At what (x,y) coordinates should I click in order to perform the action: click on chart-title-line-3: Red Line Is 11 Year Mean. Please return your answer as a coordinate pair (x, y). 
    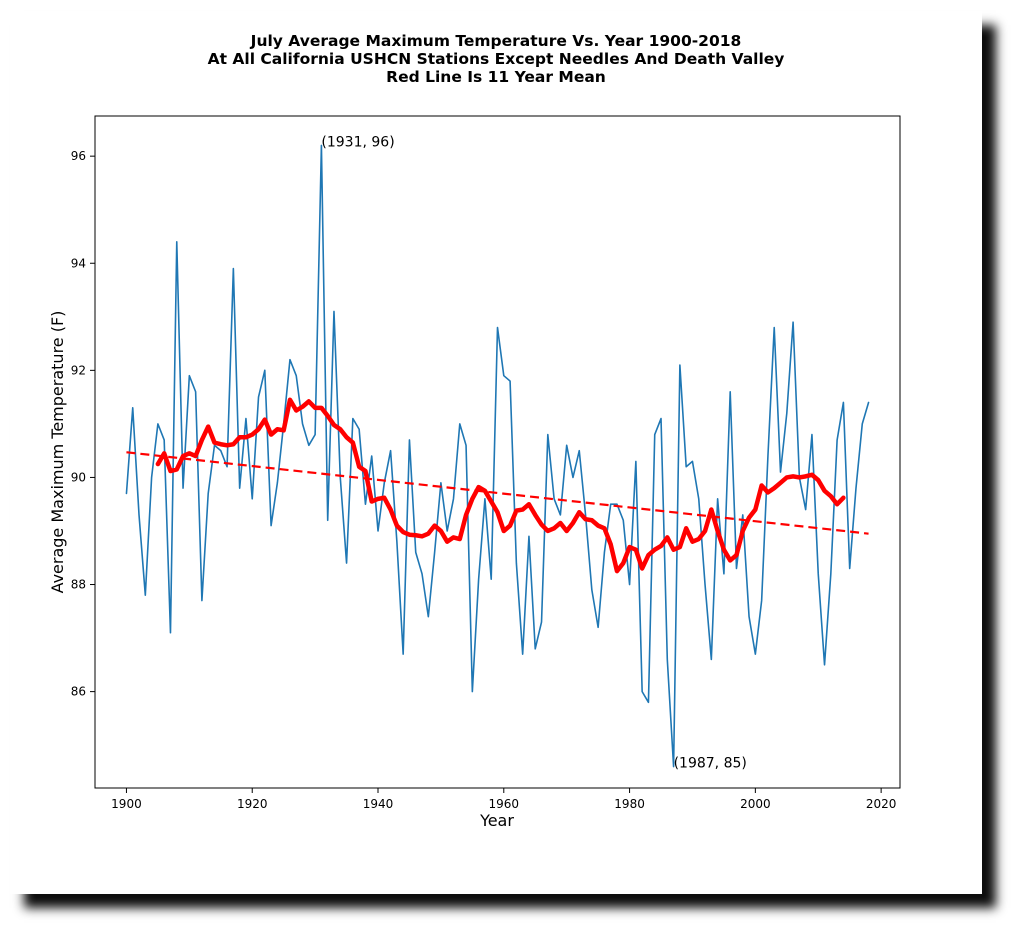
    Looking at the image, I should click on (496, 77).